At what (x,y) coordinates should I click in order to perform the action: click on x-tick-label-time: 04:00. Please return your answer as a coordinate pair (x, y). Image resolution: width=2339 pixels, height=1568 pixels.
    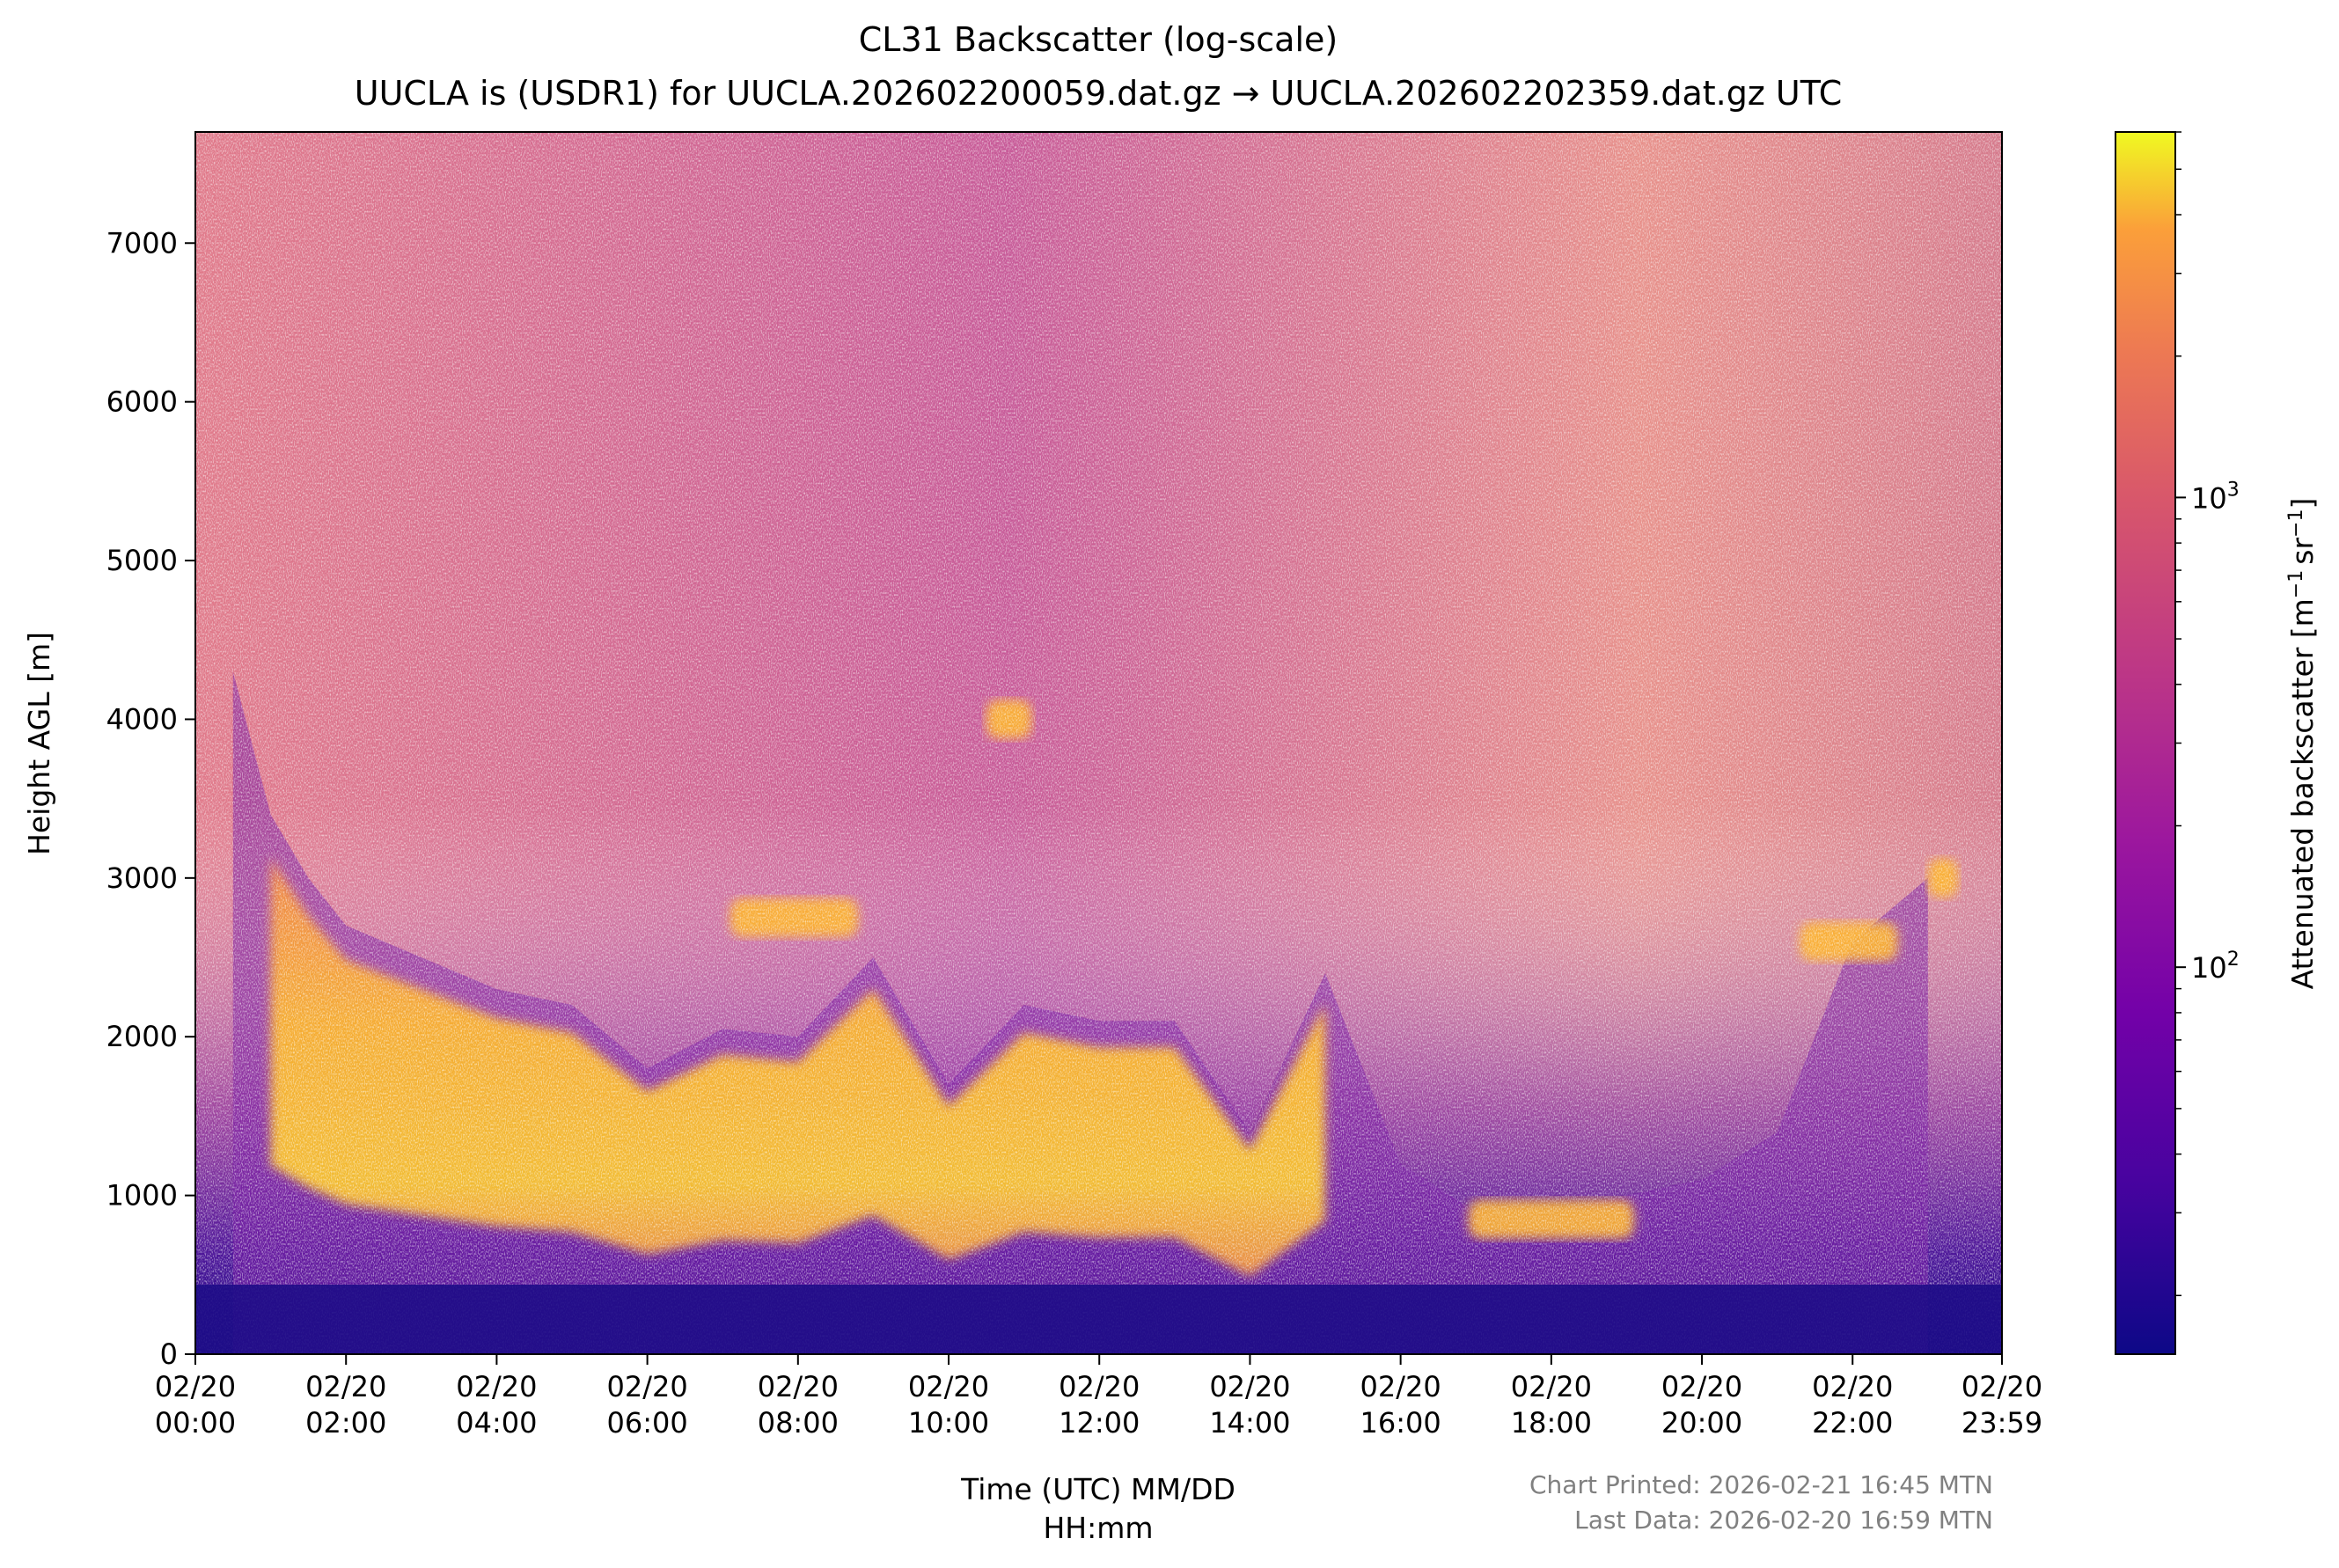
    Looking at the image, I should click on (496, 1423).